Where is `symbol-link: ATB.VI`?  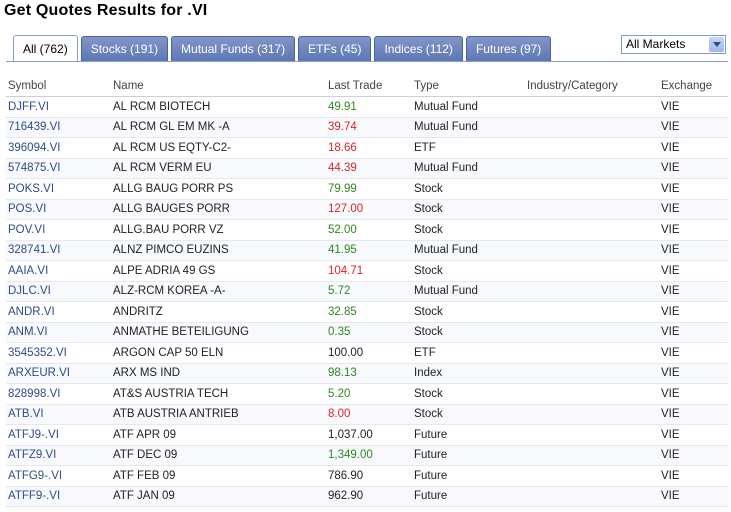
symbol-link: ATB.VI is located at coordinates (58, 414).